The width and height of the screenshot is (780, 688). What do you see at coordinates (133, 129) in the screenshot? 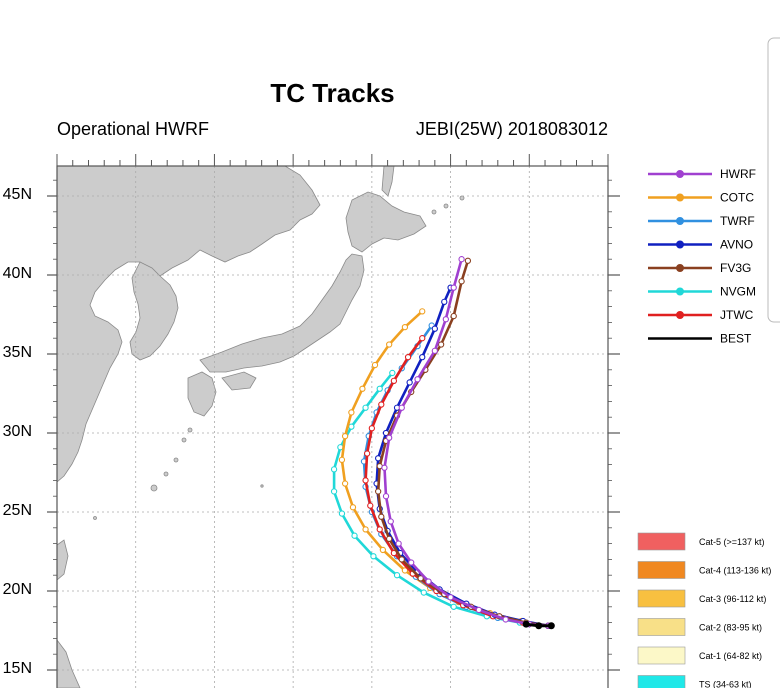
I see `model-subtitle: Operational HWRF` at bounding box center [133, 129].